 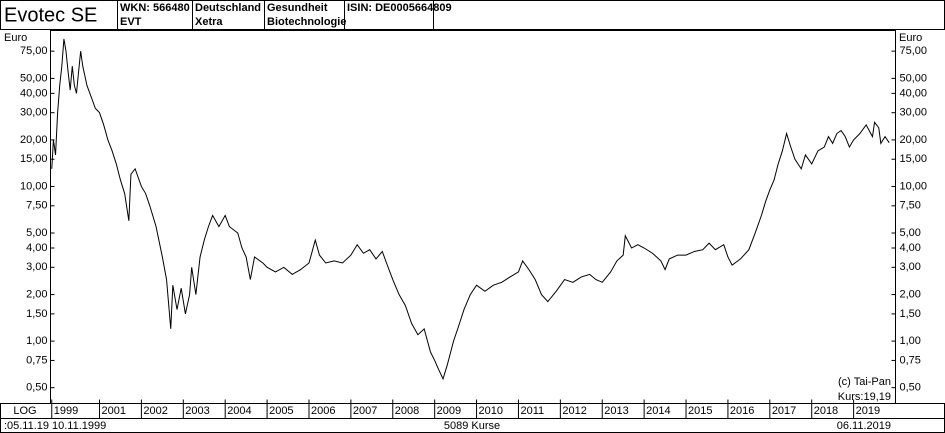 I want to click on scale-label: LOG, so click(x=24, y=411).